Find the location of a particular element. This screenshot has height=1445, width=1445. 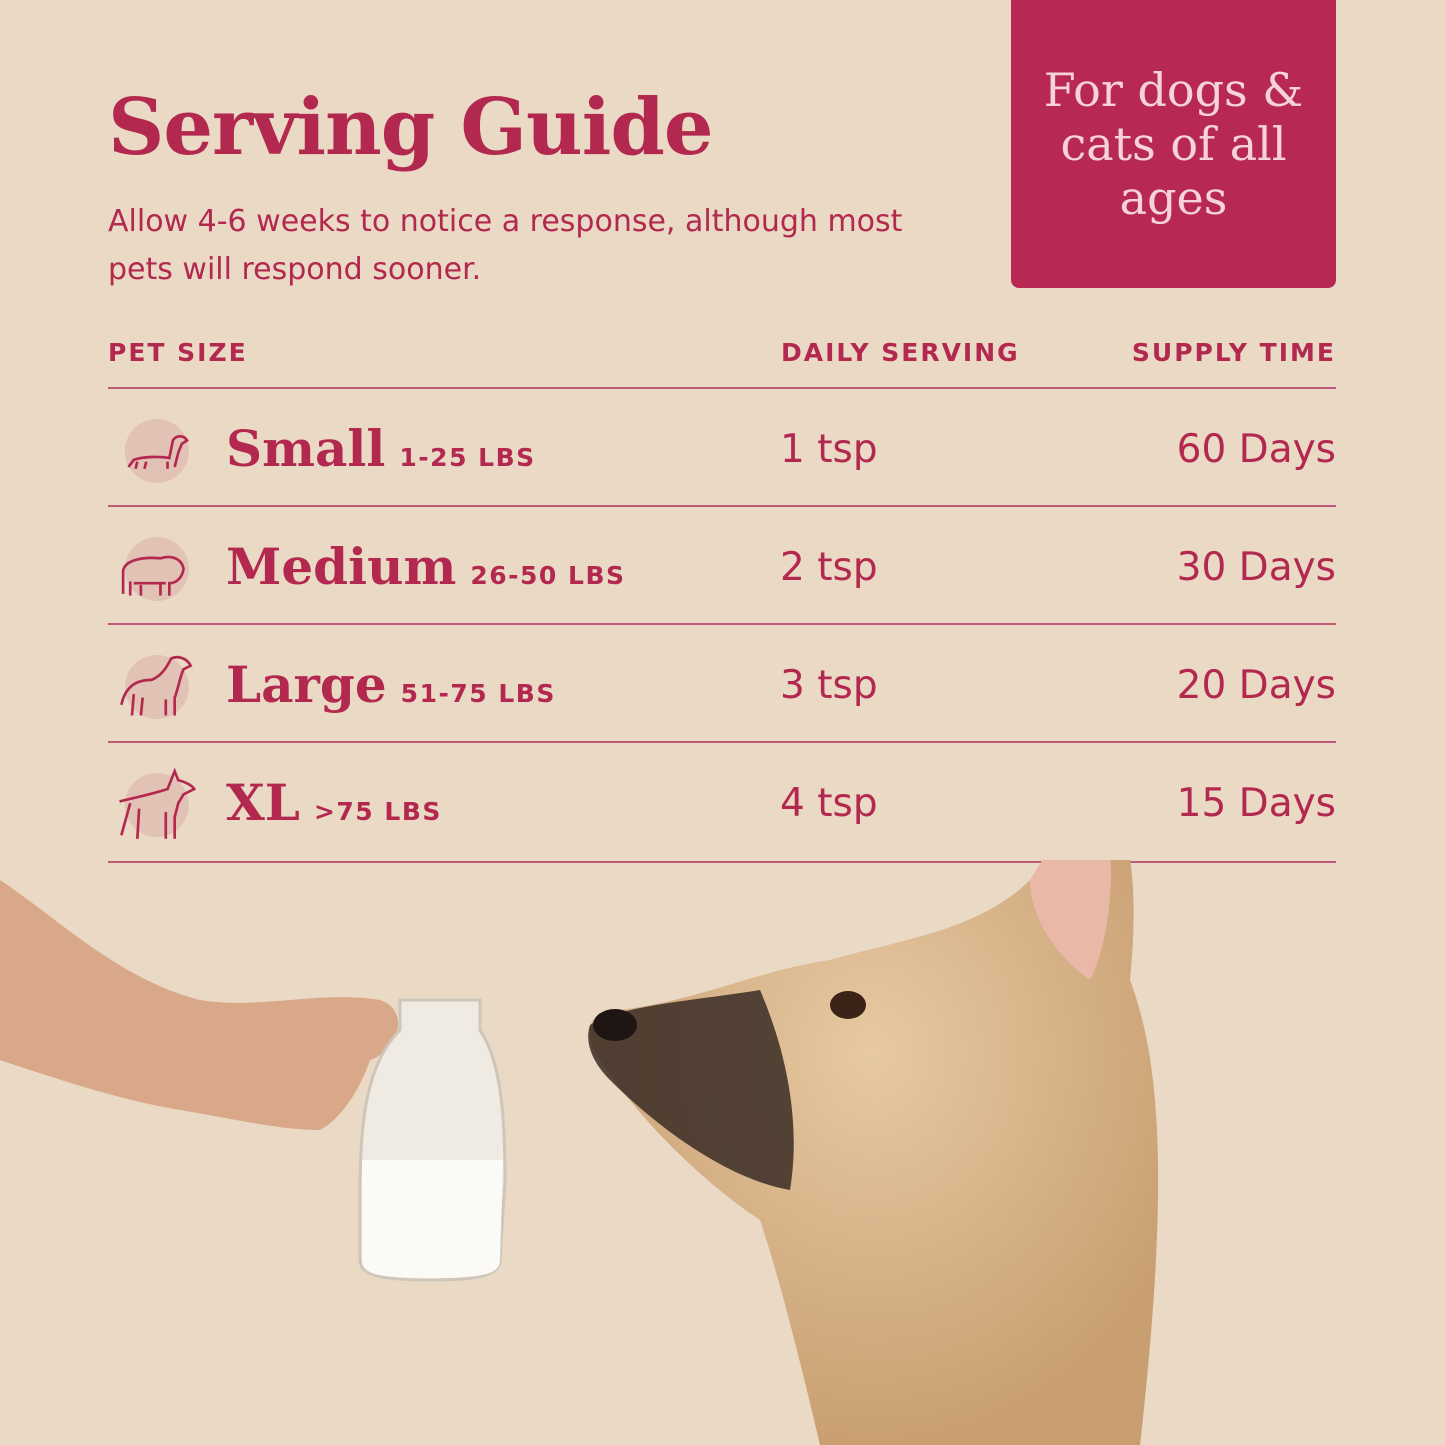

weight-range: 26-50 LBS is located at coordinates (548, 575).